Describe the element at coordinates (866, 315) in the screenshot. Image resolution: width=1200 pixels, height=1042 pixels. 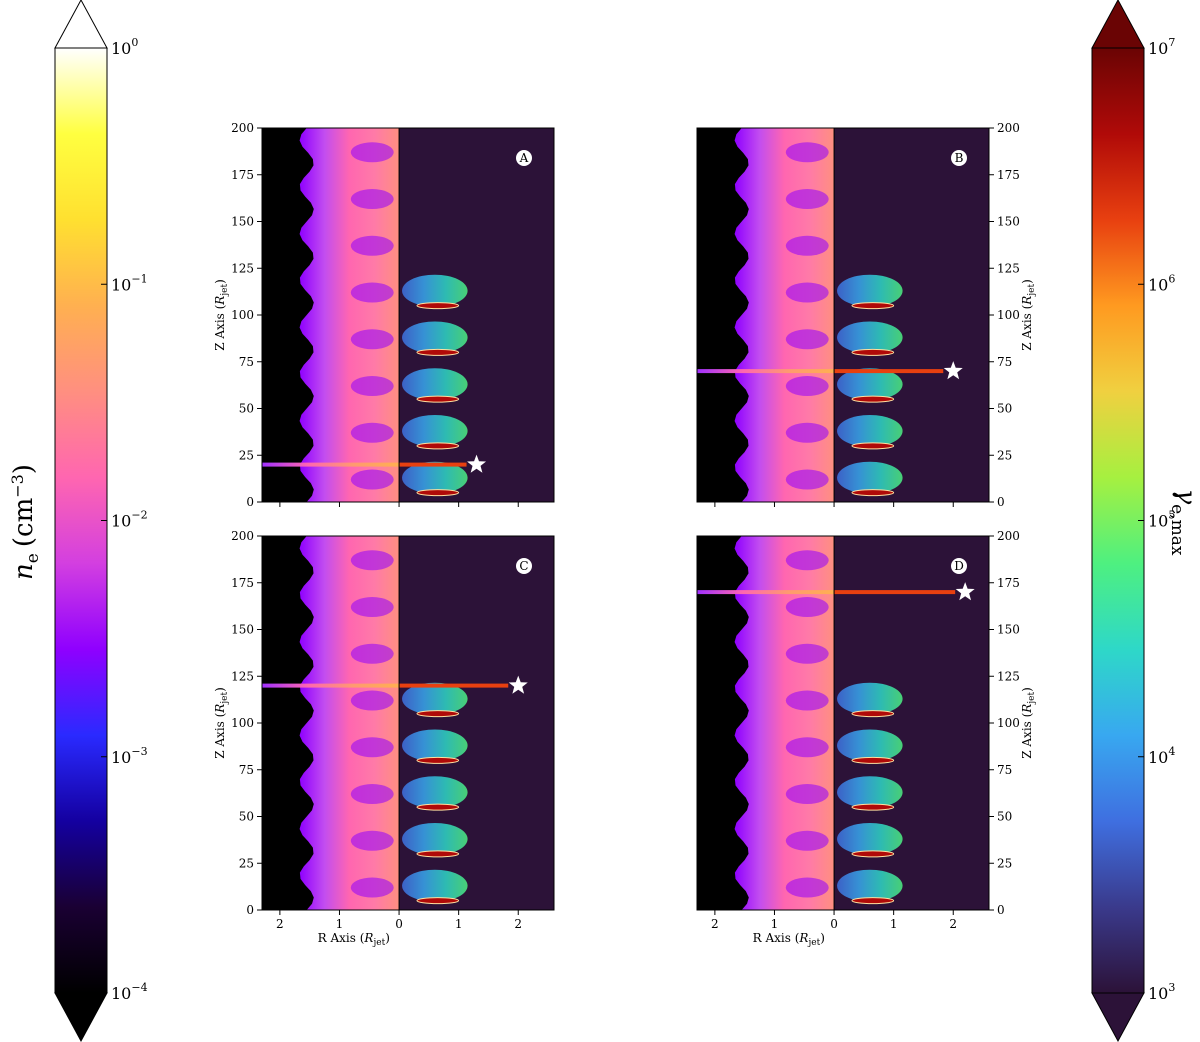
I see `panel-B: B 0 25 50 75 100 125 150 175 200 Z Axis (Rjet)` at that location.